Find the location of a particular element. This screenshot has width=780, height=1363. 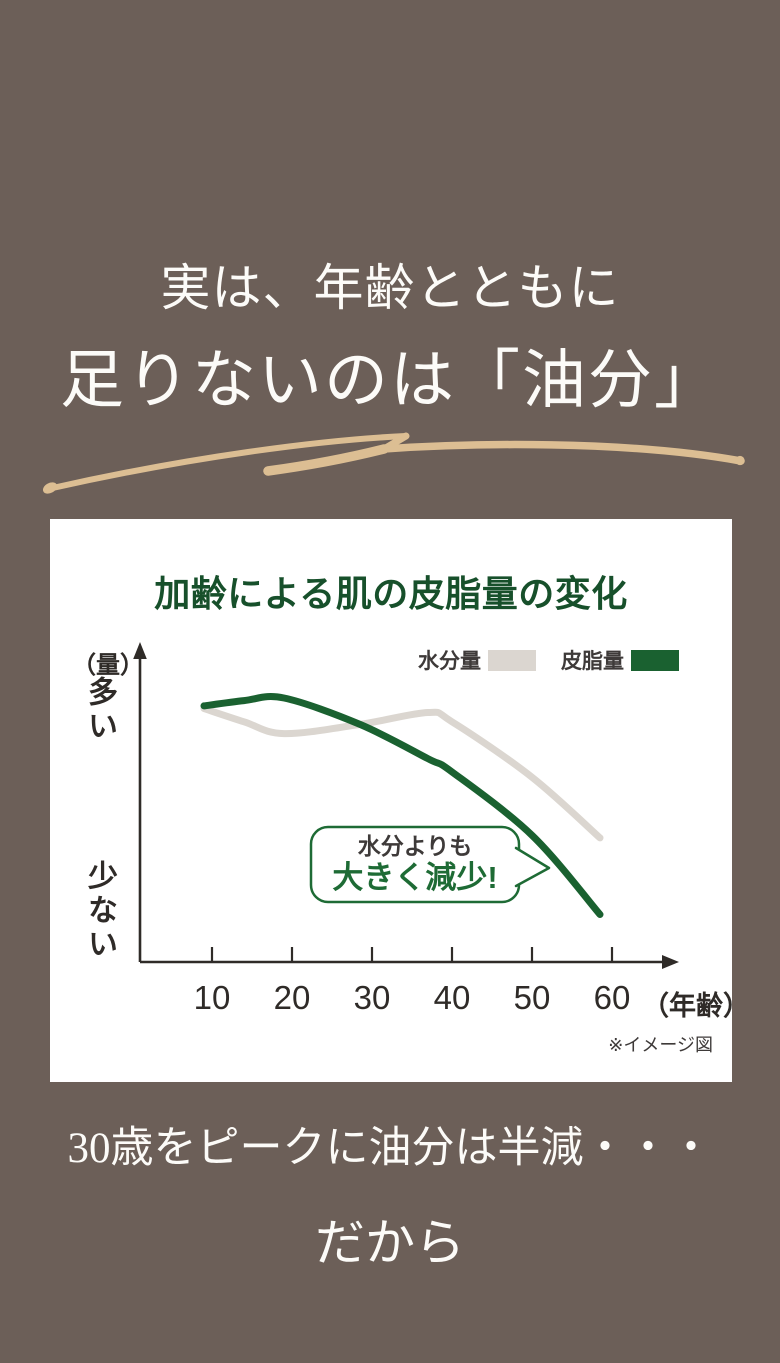

sebum-line is located at coordinates (402, 805).